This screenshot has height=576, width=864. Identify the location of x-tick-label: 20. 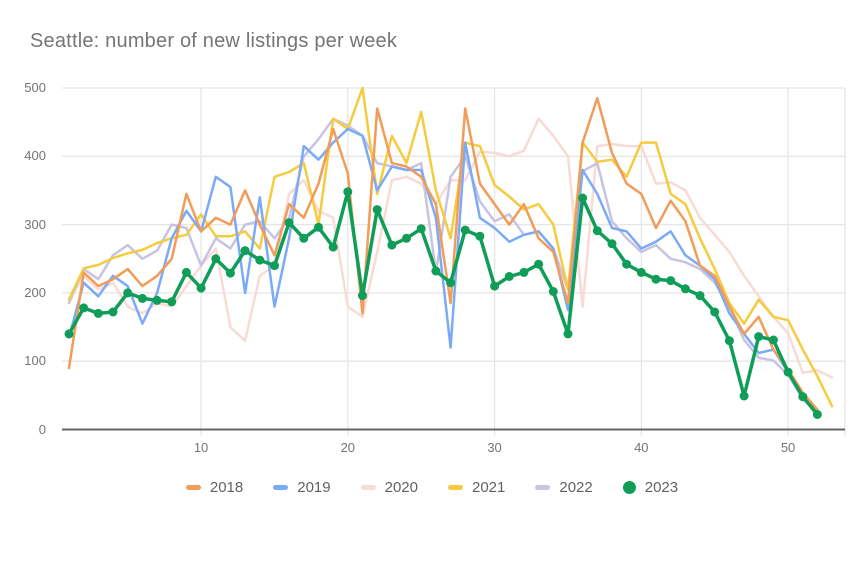
(348, 447).